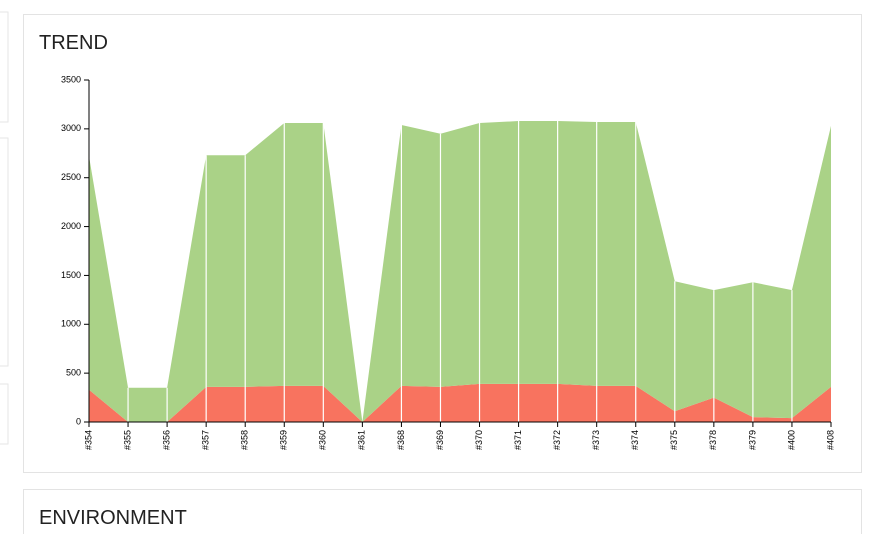  Describe the element at coordinates (73, 43) in the screenshot. I see `panel-title: TREND` at that location.